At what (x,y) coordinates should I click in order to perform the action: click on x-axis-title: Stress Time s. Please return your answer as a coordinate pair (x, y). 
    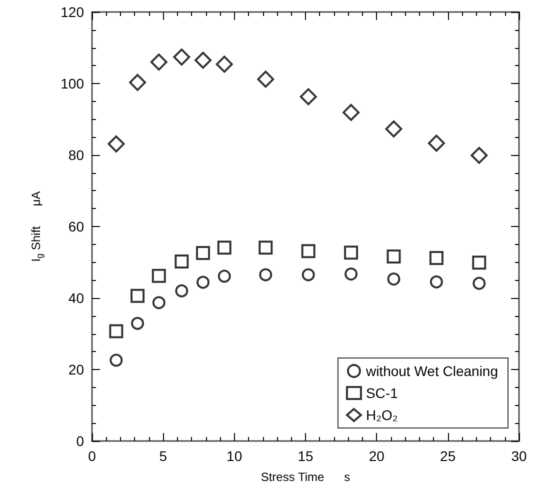
    Looking at the image, I should click on (305, 477).